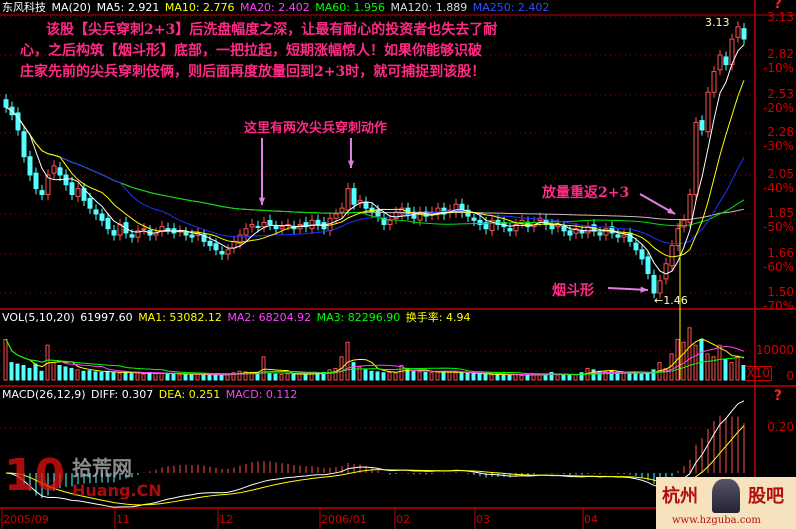  Describe the element at coordinates (780, 132) in the screenshot. I see `price-tick-label: 2.28` at that location.